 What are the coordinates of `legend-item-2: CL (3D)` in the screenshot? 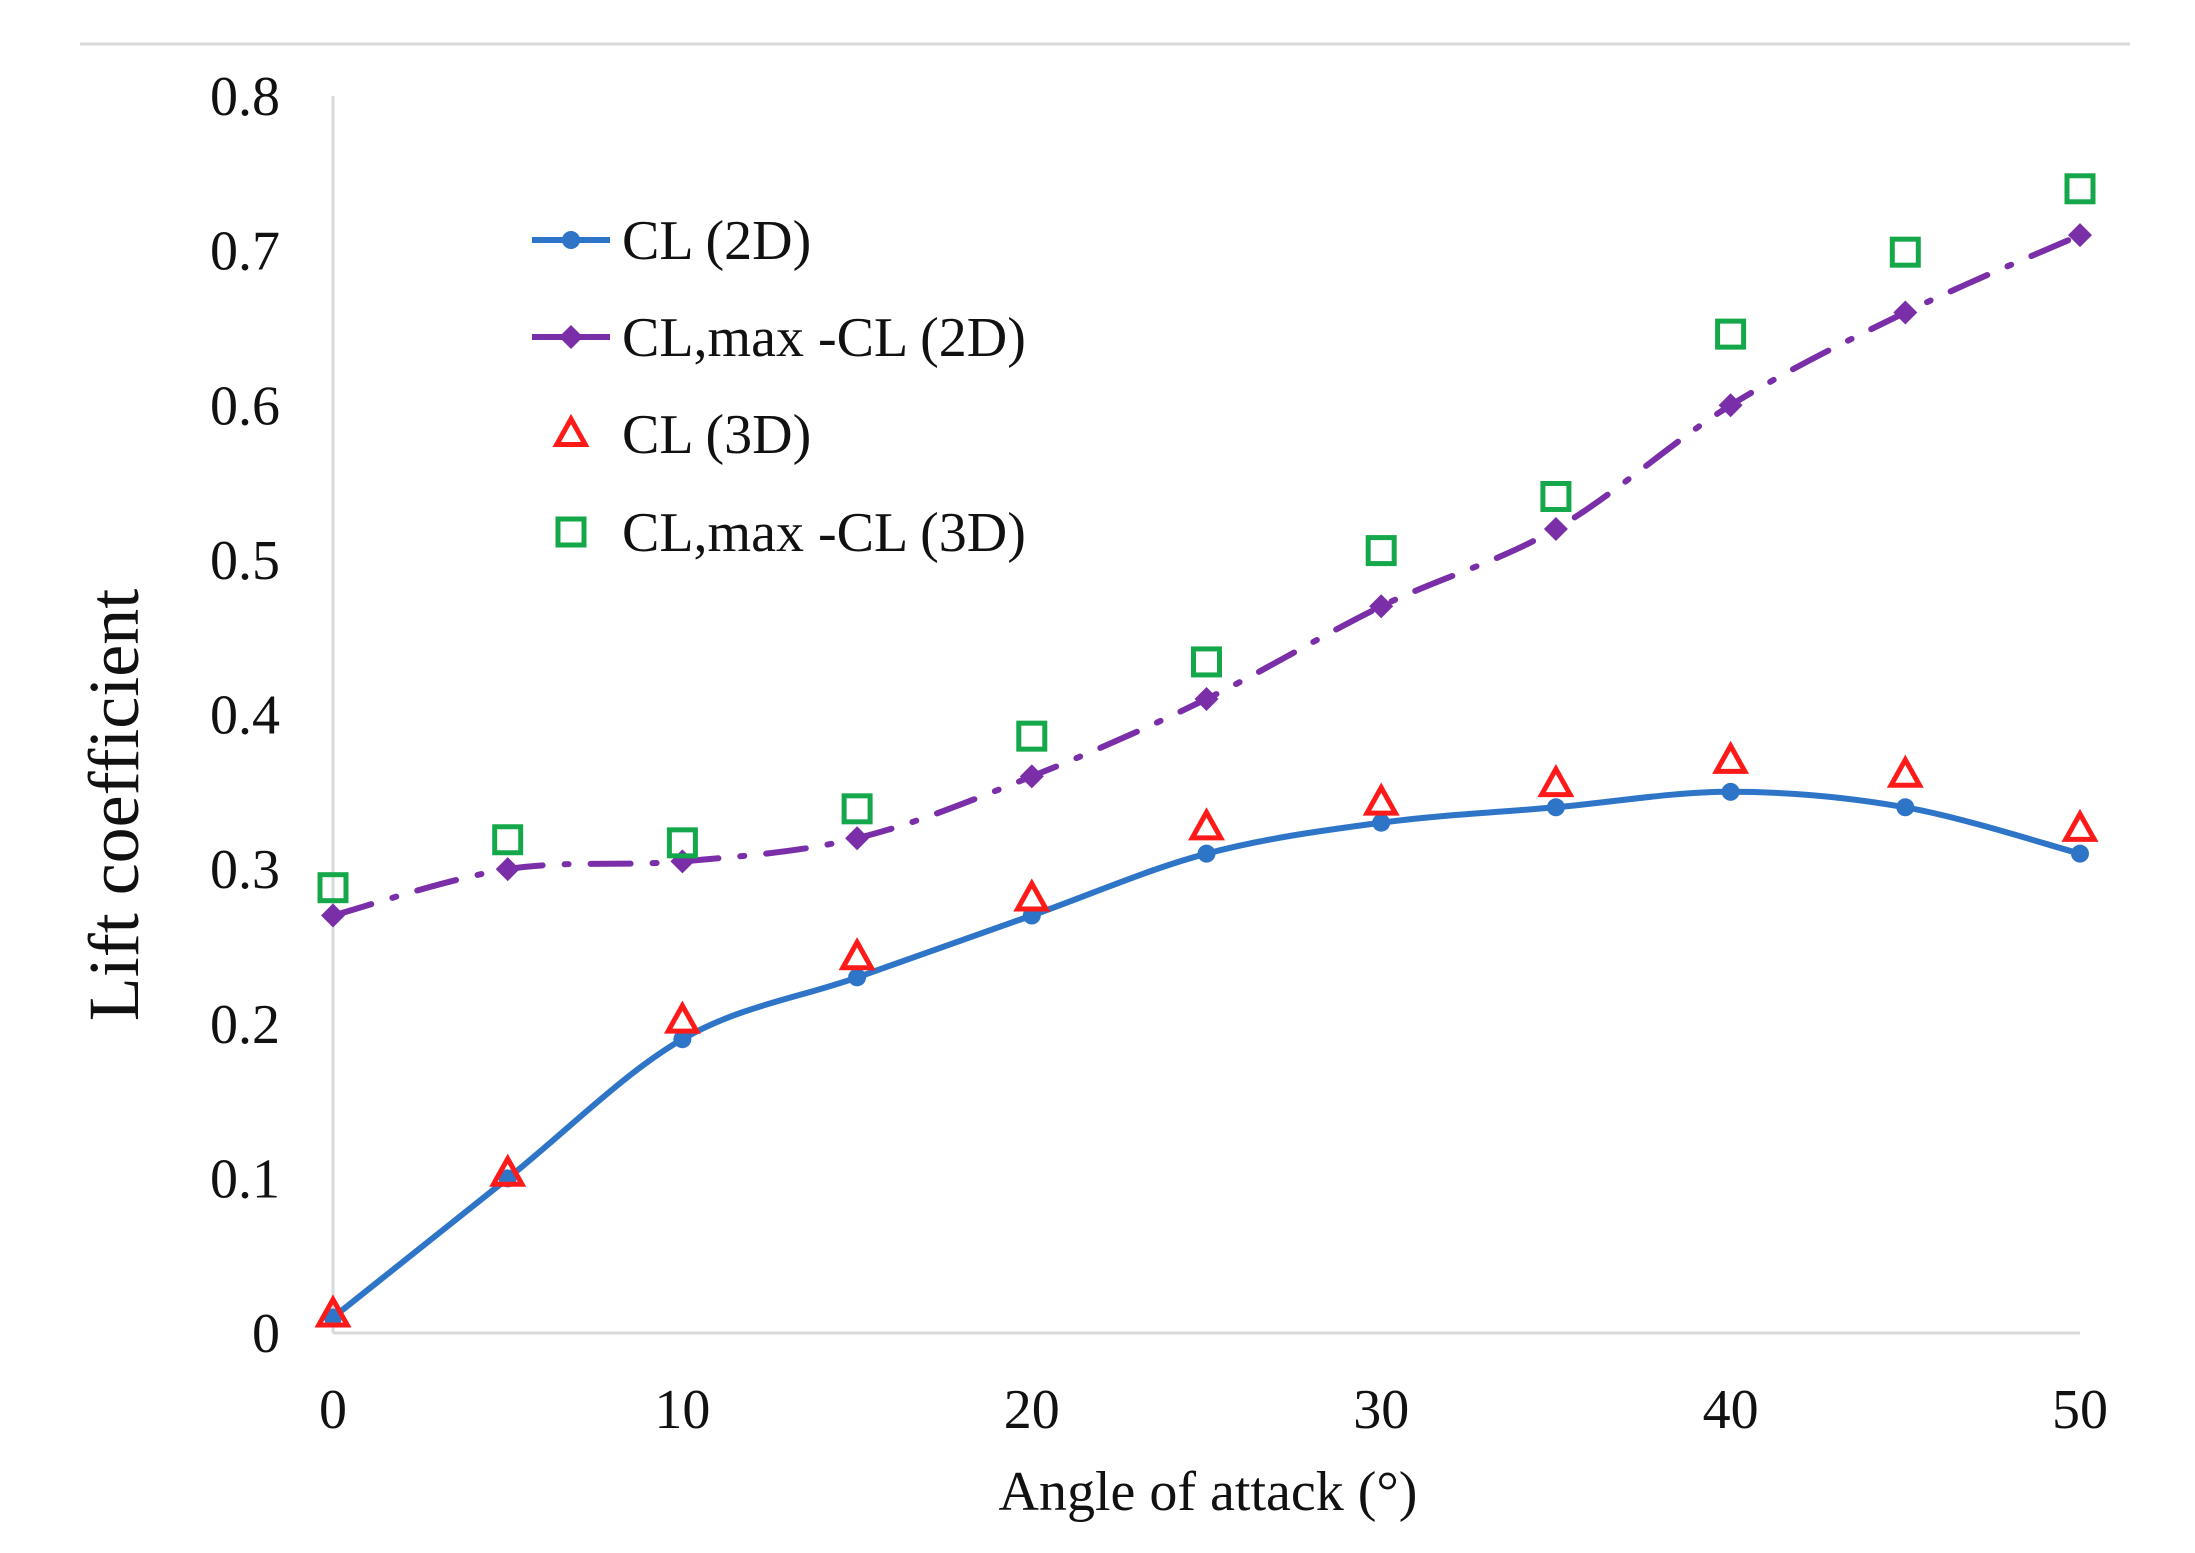 It's located at (681, 435).